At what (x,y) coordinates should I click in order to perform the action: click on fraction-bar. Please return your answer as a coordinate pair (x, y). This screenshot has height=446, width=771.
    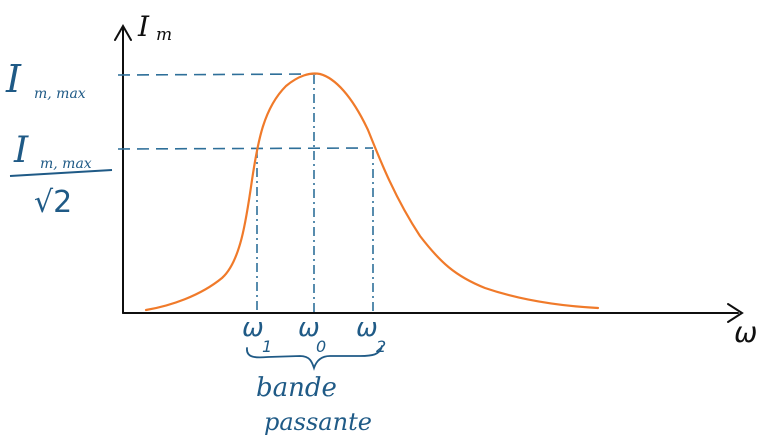
    Looking at the image, I should click on (61, 173).